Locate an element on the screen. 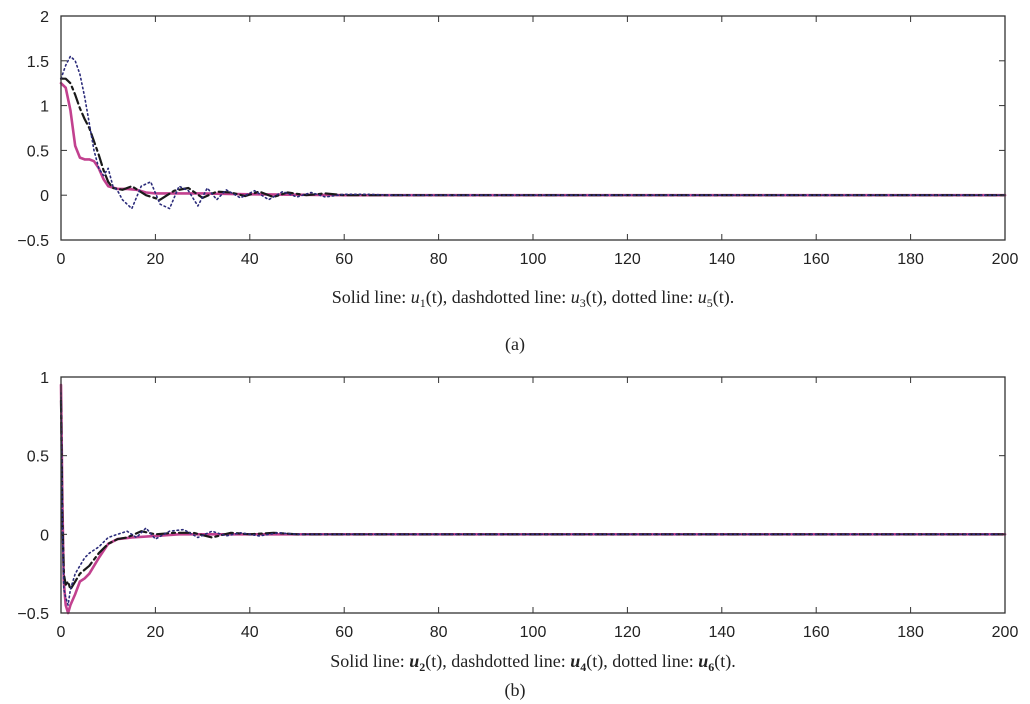 Image resolution: width=1030 pixels, height=704 pixels. panel-label-b: (b) is located at coordinates (515, 690).